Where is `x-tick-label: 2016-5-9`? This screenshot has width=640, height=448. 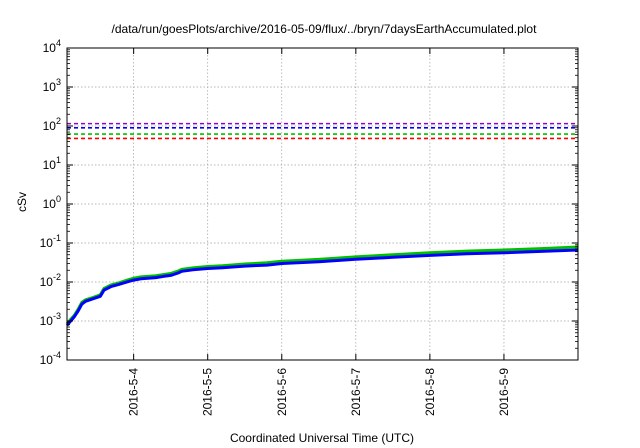 x-tick-label: 2016-5-9 is located at coordinates (504, 392).